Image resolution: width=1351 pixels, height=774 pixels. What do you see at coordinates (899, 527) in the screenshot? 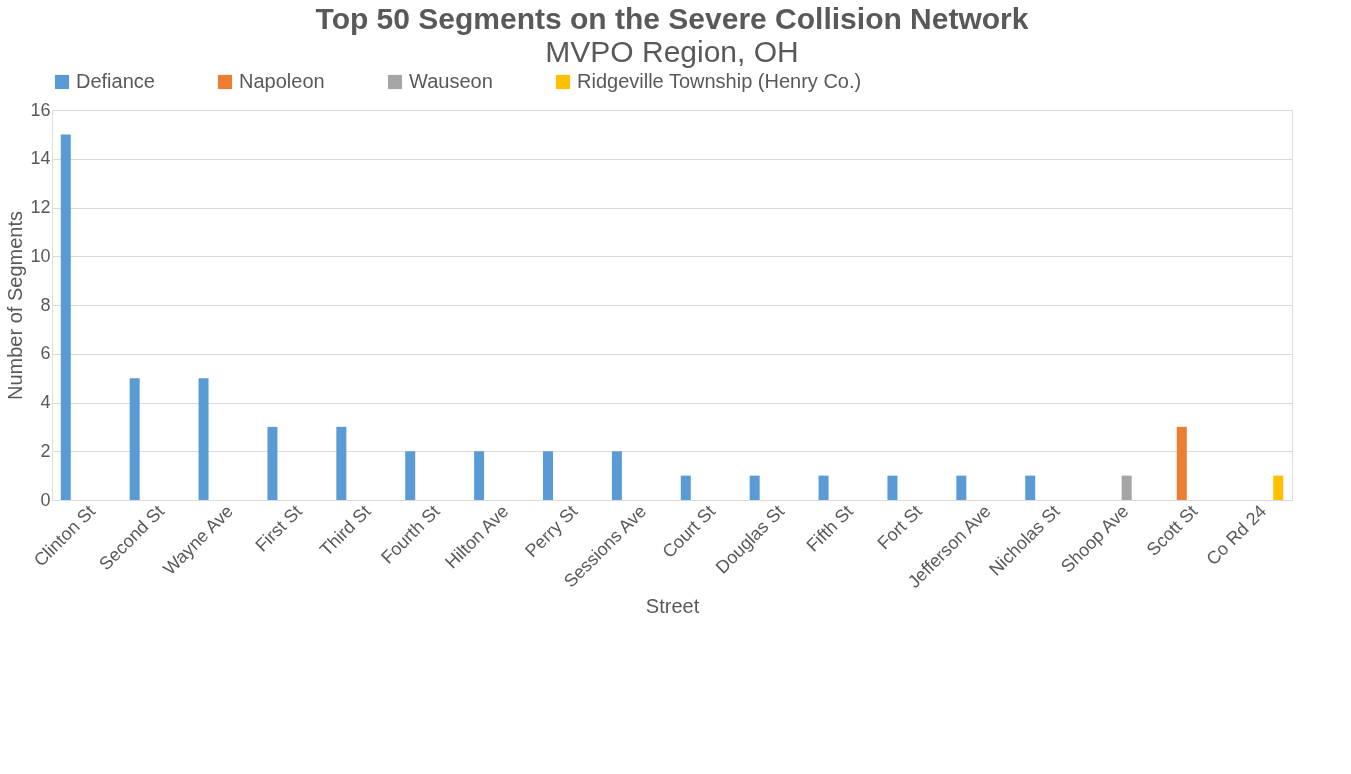
I see `x-tick-label: Fort St` at bounding box center [899, 527].